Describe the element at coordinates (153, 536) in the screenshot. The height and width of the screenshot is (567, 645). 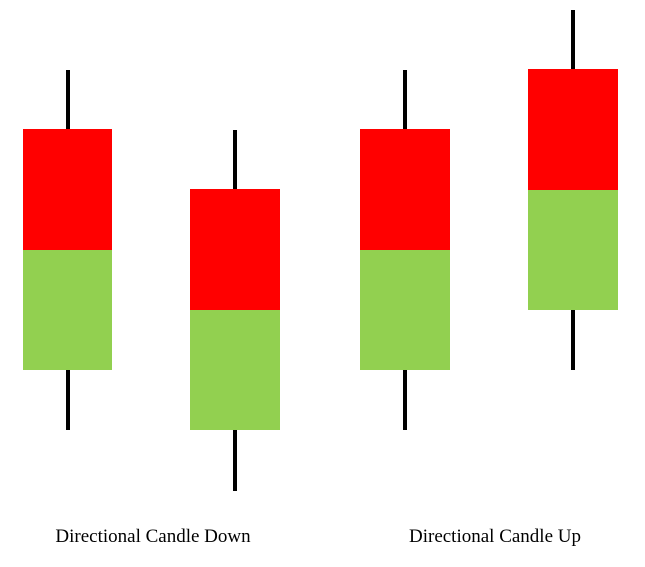
I see `label-directional-candle-down: Directional Candle Down` at that location.